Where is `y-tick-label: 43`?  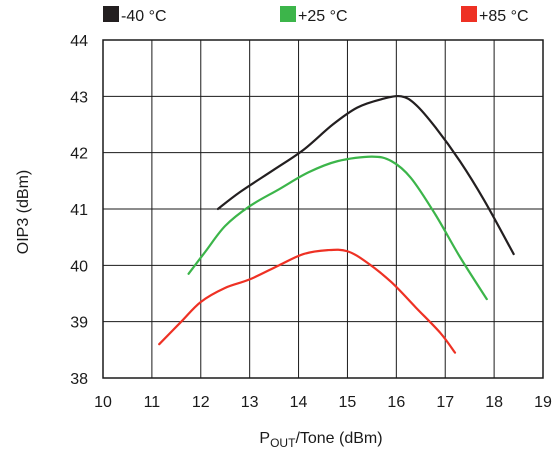 y-tick-label: 43 is located at coordinates (79, 97).